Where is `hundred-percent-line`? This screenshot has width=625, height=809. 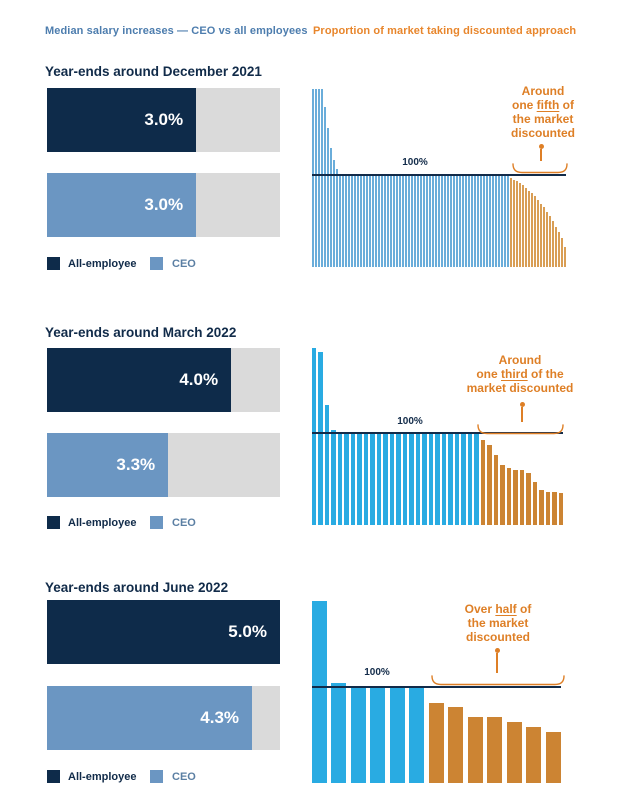
hundred-percent-line is located at coordinates (438, 175).